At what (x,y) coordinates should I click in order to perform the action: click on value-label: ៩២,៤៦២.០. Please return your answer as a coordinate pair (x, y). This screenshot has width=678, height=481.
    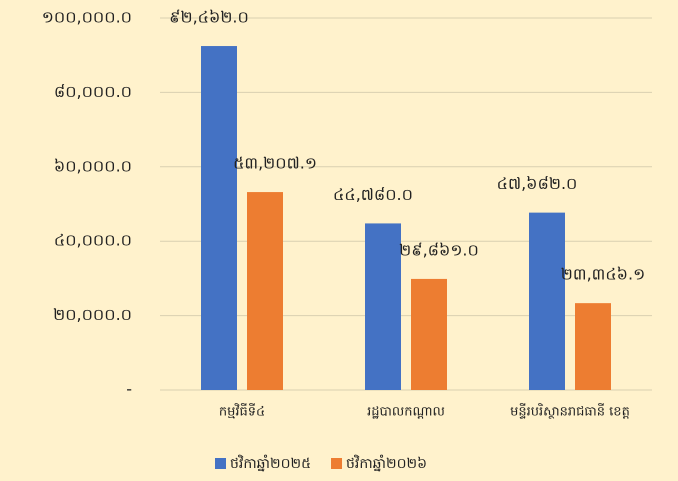
    Looking at the image, I should click on (209, 17).